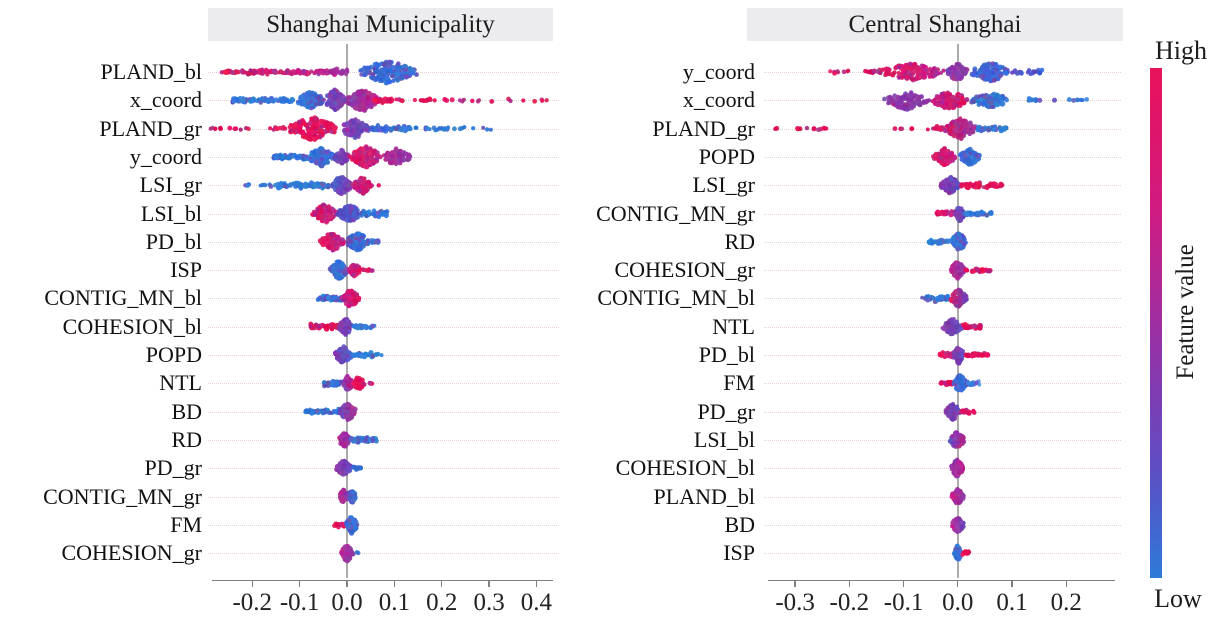 The width and height of the screenshot is (1213, 633). Describe the element at coordinates (795, 602) in the screenshot. I see `x-tick-label: -0.3` at that location.